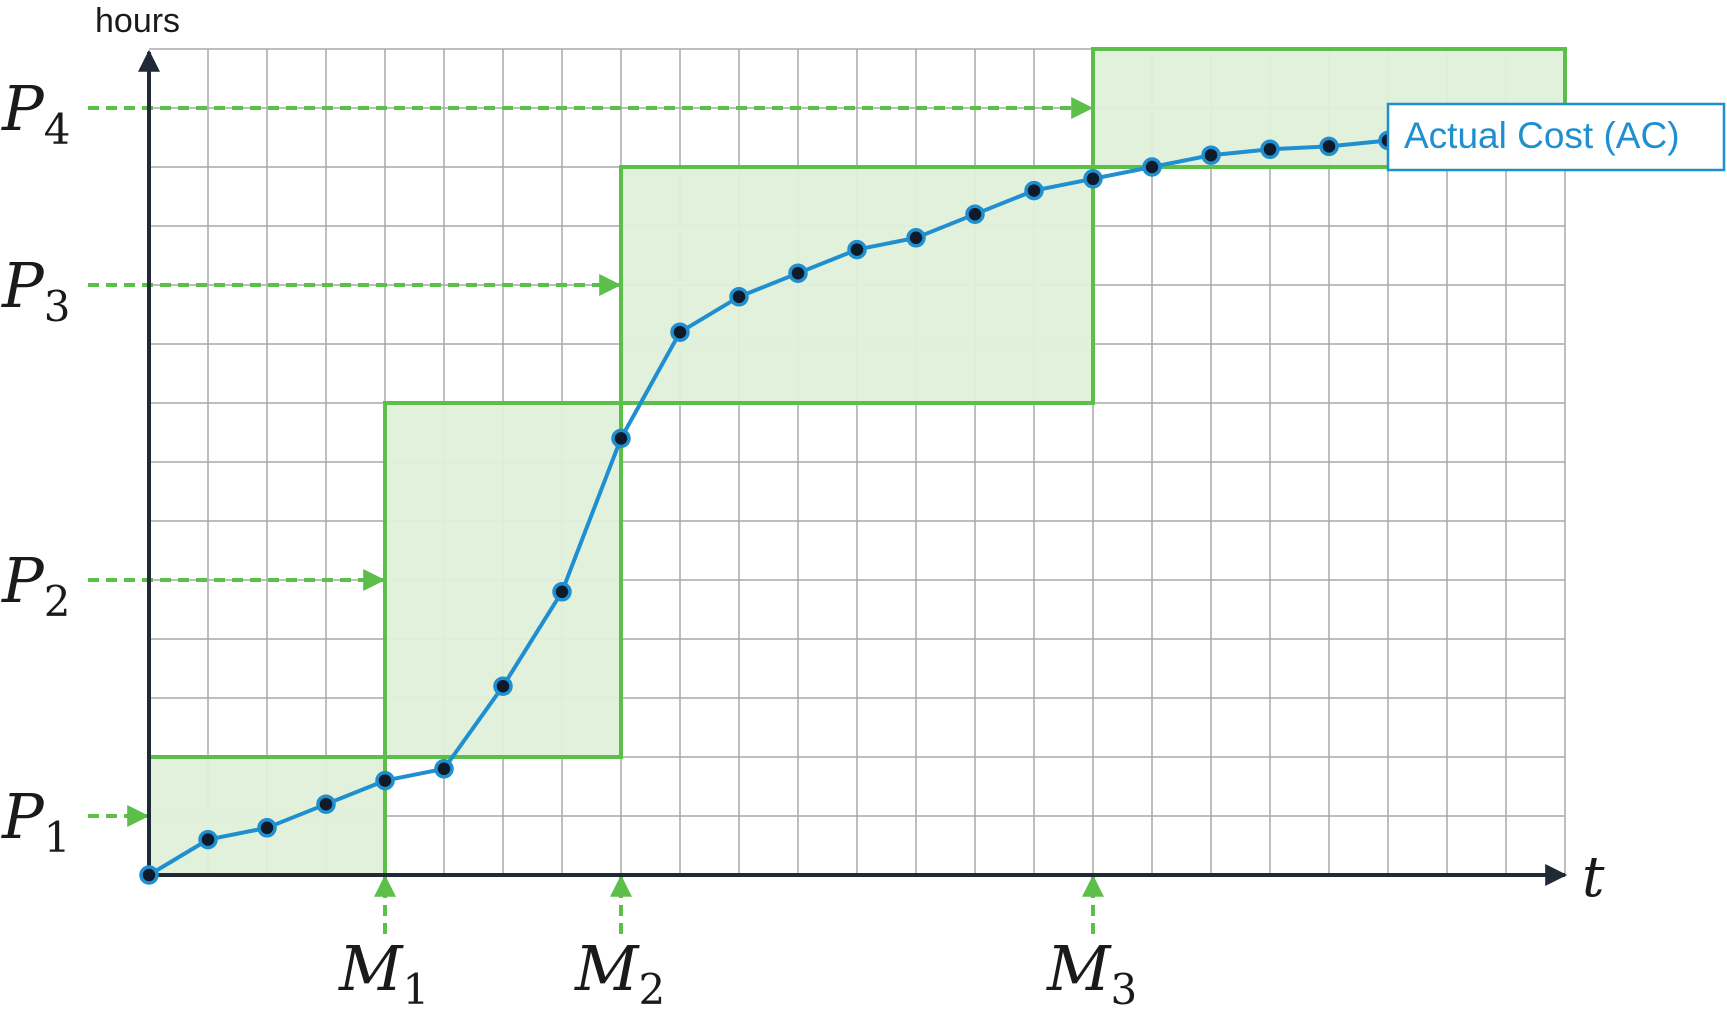 This screenshot has width=1727, height=1013. Describe the element at coordinates (1542, 135) in the screenshot. I see `legend-label-actual-cost: Actual Cost (AC)` at that location.